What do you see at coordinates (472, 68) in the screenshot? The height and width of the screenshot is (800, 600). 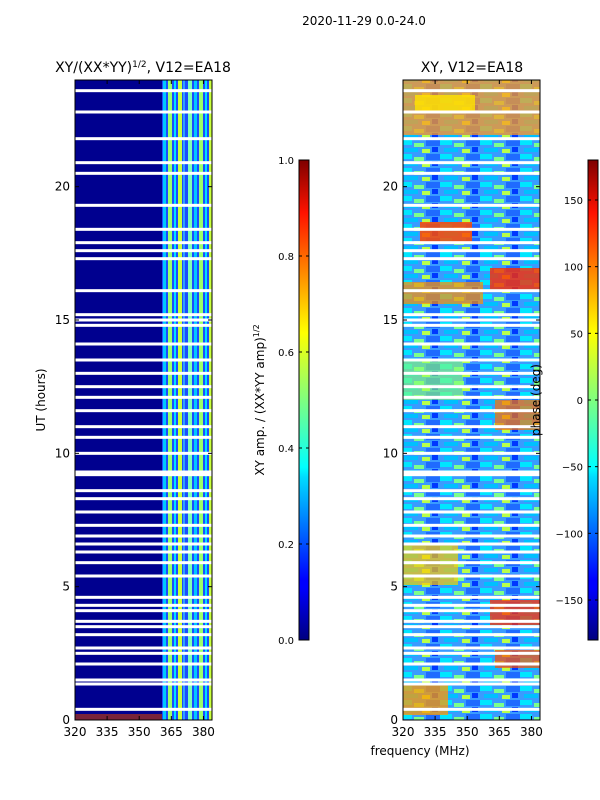 I see `right-panel-title: XY, V12=EA18` at bounding box center [472, 68].